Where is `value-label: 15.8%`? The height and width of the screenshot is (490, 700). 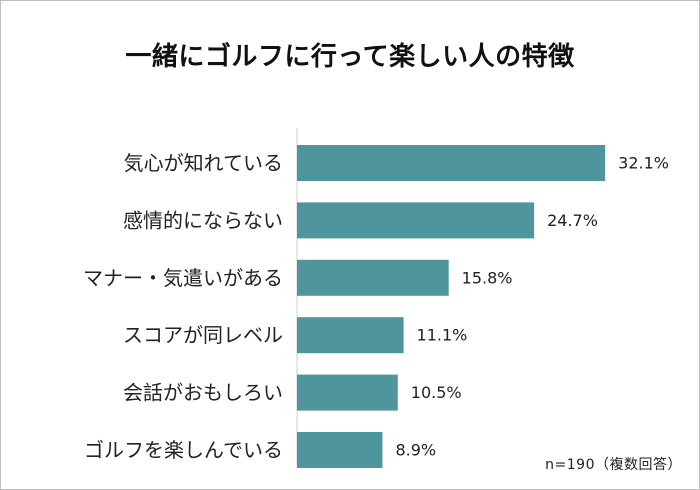
value-label: 15.8% is located at coordinates (487, 277).